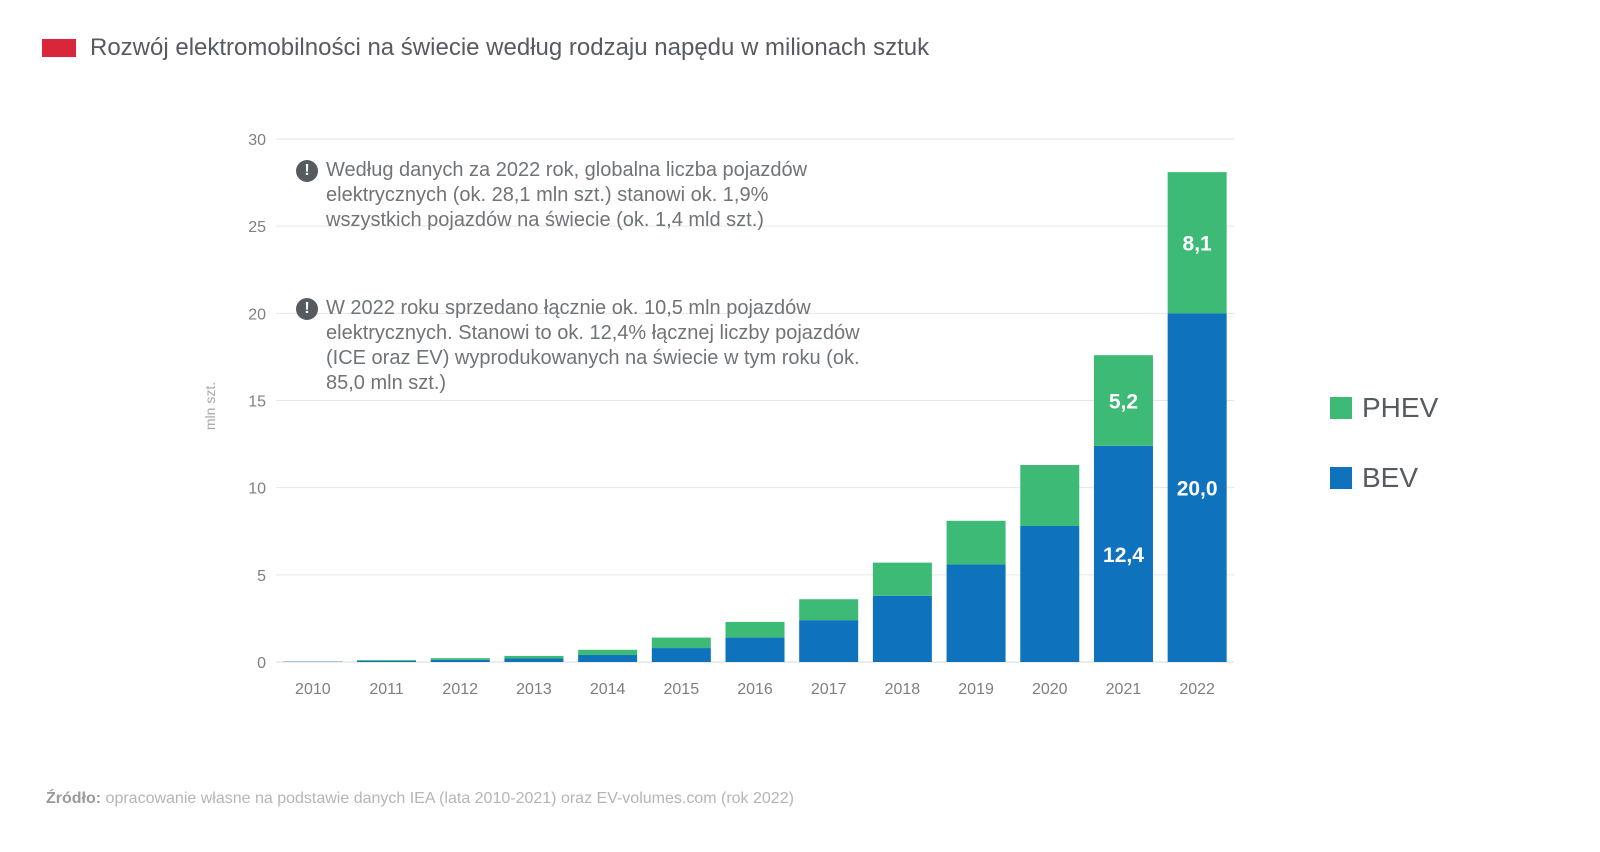  Describe the element at coordinates (534, 657) in the screenshot. I see `bar-phev-2013` at that location.